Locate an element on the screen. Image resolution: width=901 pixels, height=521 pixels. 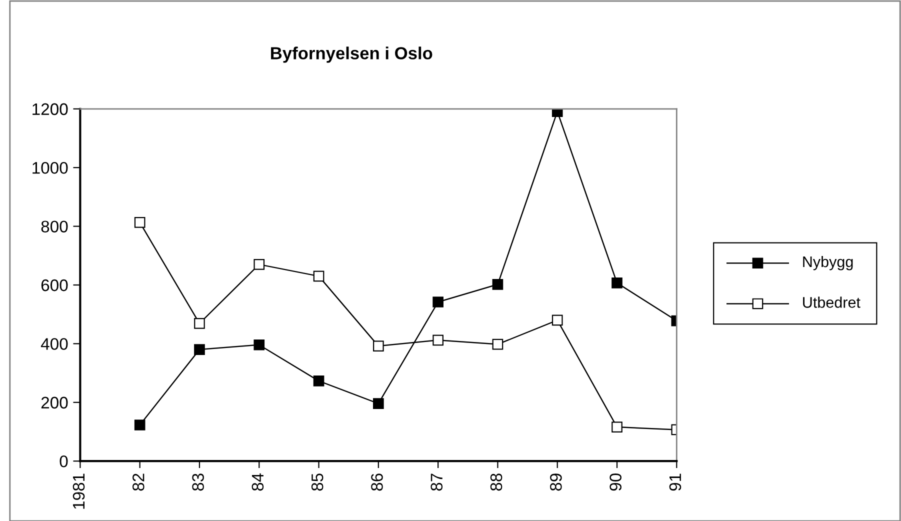
y-tick-label: 400 is located at coordinates (54, 344).